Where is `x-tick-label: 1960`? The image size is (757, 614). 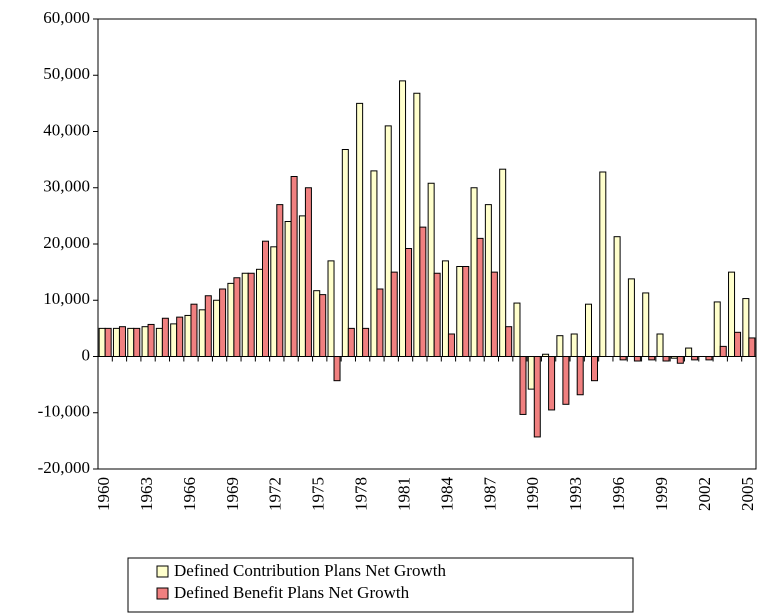
x-tick-label: 1960 is located at coordinates (103, 494).